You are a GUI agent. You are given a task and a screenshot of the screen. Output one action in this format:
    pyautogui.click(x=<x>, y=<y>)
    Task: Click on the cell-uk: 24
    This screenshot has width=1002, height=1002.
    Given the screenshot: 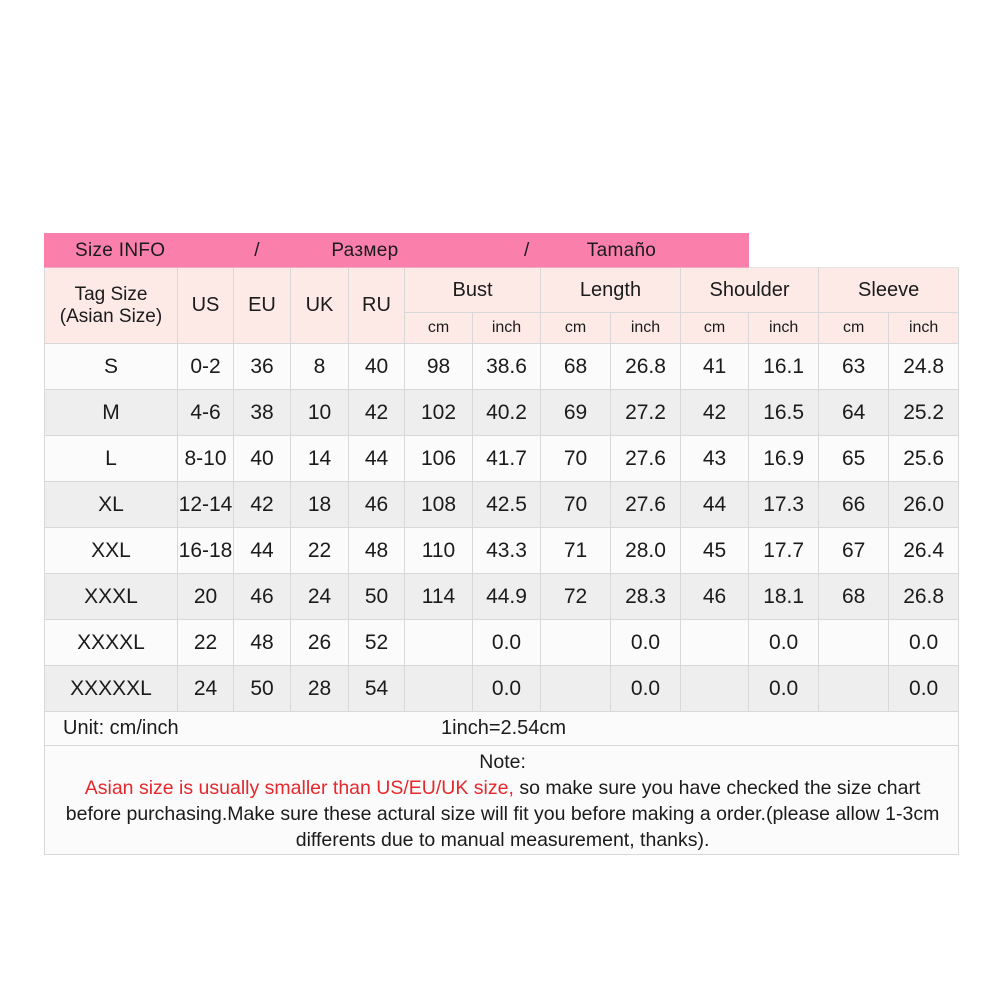 What is the action you would take?
    pyautogui.click(x=319, y=596)
    